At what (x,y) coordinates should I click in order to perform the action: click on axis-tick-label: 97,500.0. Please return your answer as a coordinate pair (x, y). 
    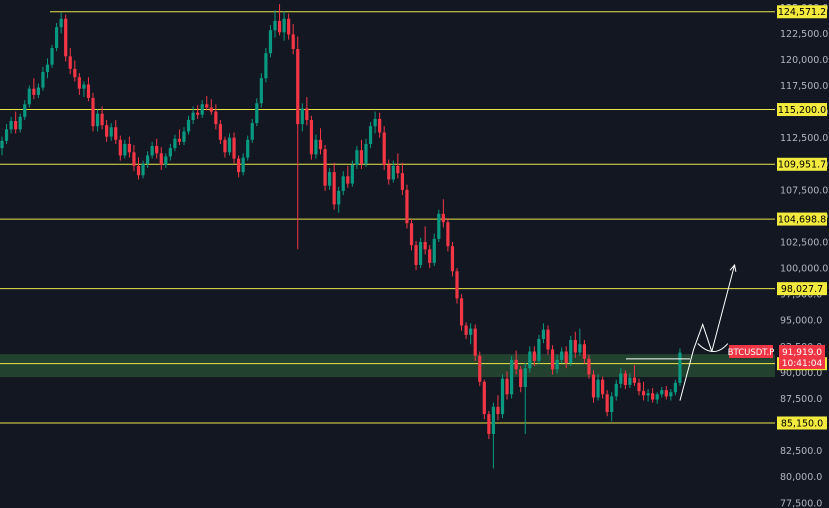
    Looking at the image, I should click on (801, 295).